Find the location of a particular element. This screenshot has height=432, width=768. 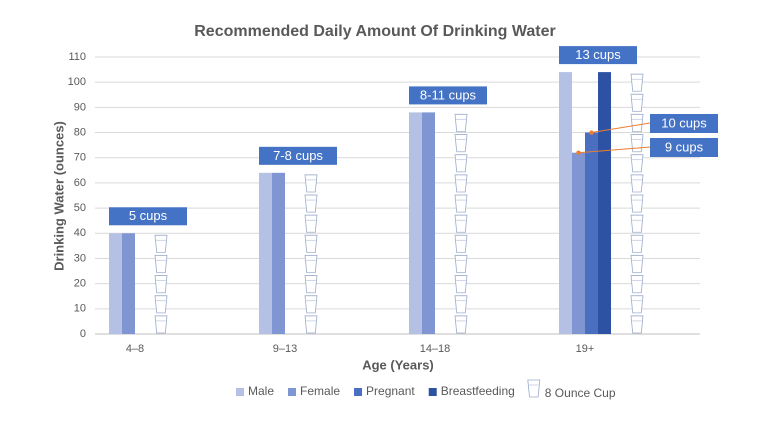

x-axis-title: Age (Years) is located at coordinates (398, 364).